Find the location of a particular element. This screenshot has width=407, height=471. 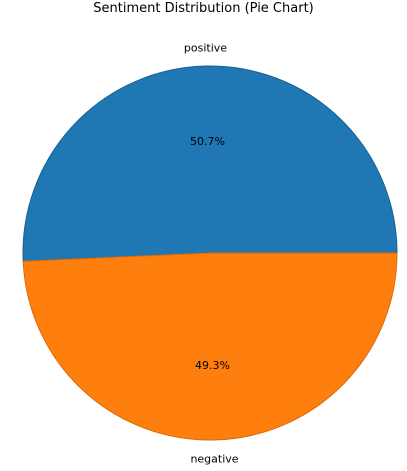

slice-label-positive: positive is located at coordinates (205, 47).